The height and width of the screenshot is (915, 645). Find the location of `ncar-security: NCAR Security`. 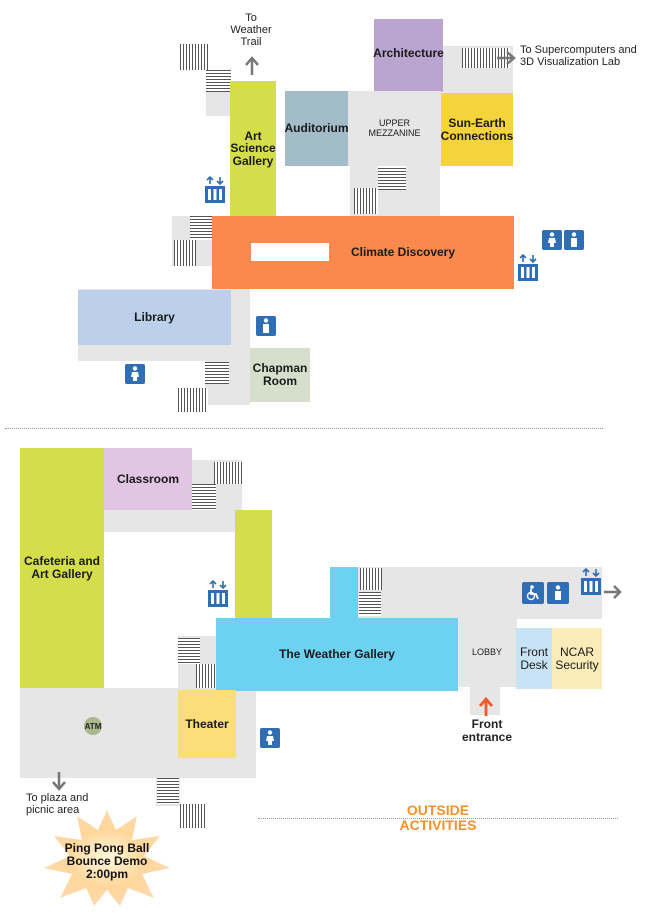

ncar-security: NCAR Security is located at coordinates (577, 658).